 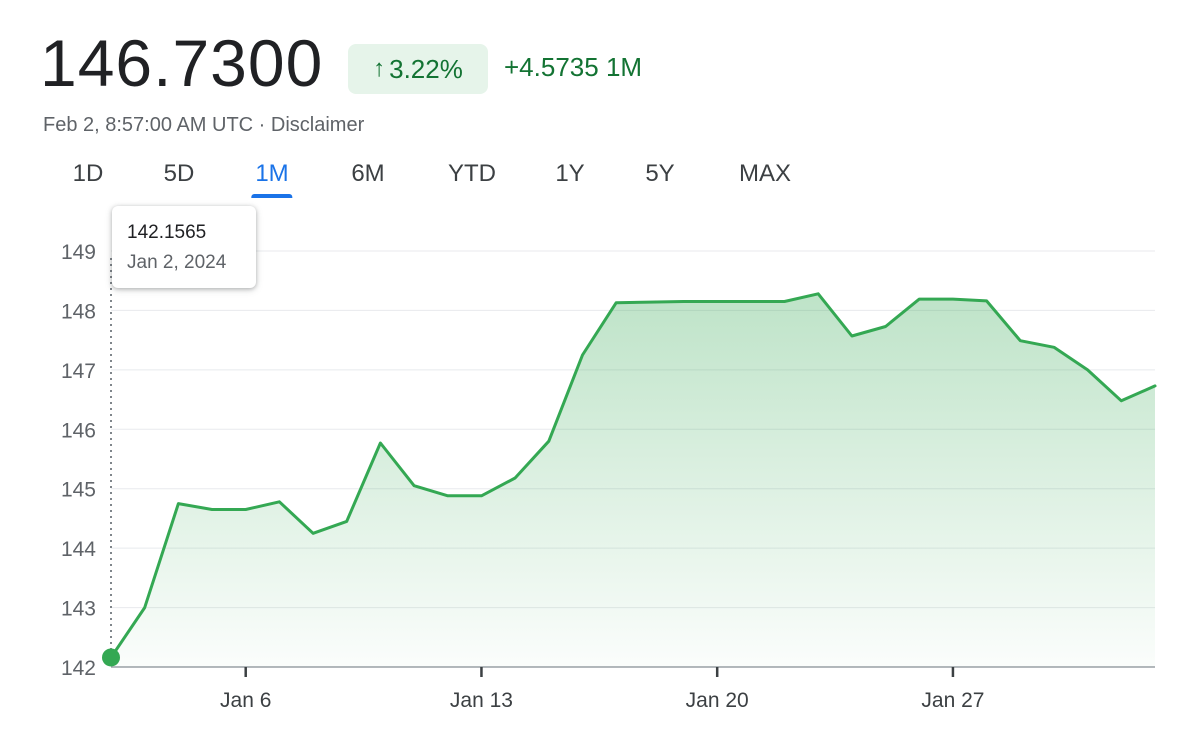 What do you see at coordinates (379, 68) in the screenshot?
I see `arrow-up-icon: ↑` at bounding box center [379, 68].